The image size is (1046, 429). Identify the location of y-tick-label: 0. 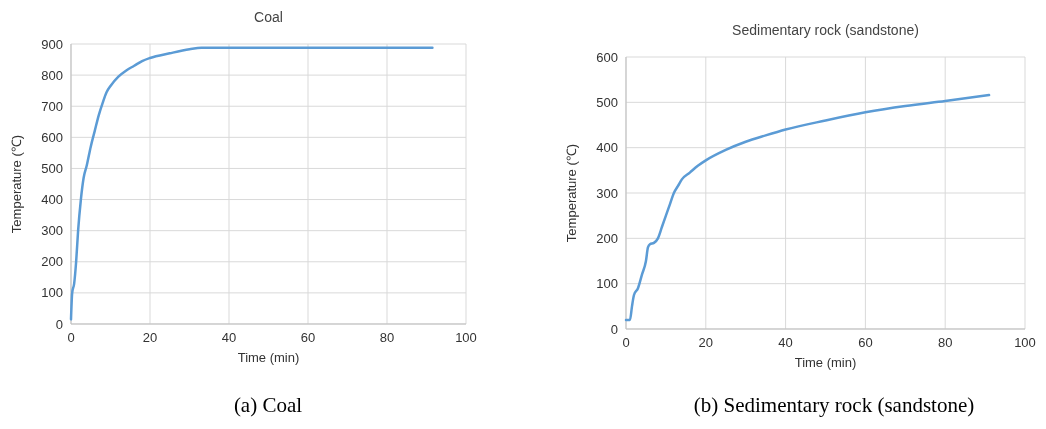
(59, 324).